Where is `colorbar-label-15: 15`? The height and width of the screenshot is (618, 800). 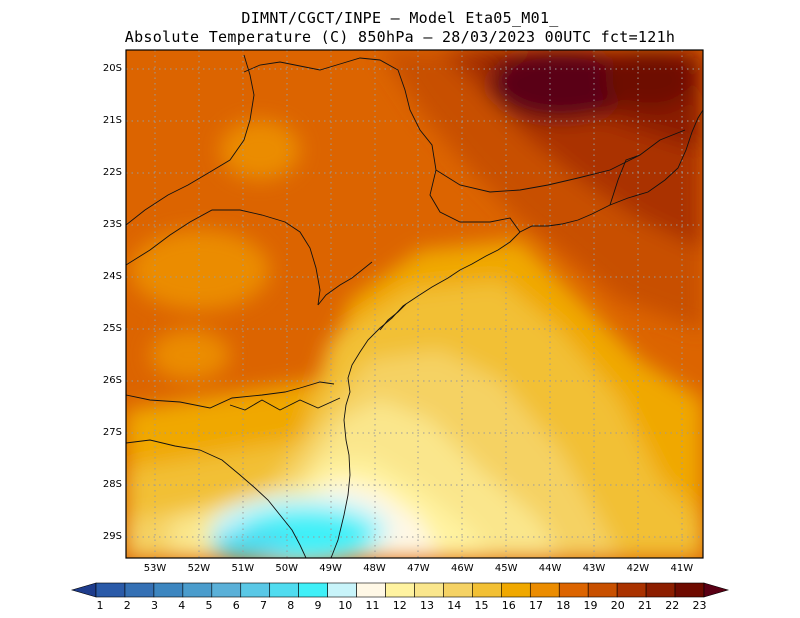 colorbar-label-15: 15 is located at coordinates (481, 605).